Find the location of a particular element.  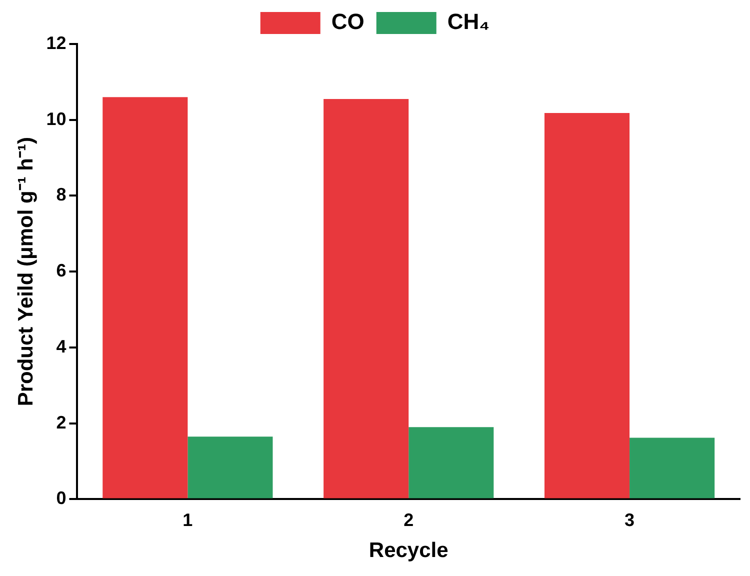

y-tick-label: 12 is located at coordinates (56, 42).